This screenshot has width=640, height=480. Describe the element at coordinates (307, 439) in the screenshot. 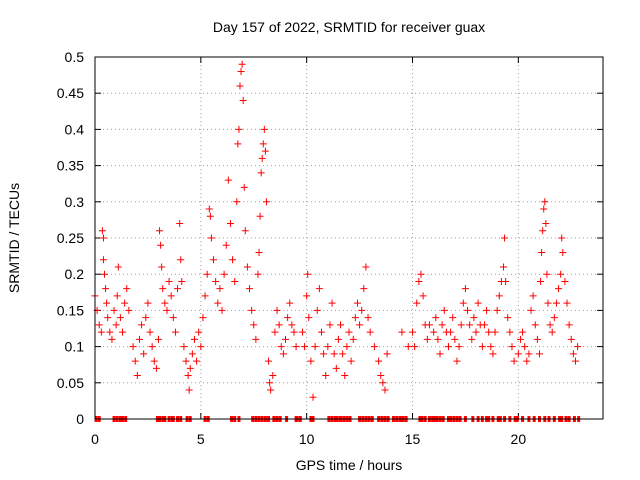

I see `x-tick-label: 10` at that location.